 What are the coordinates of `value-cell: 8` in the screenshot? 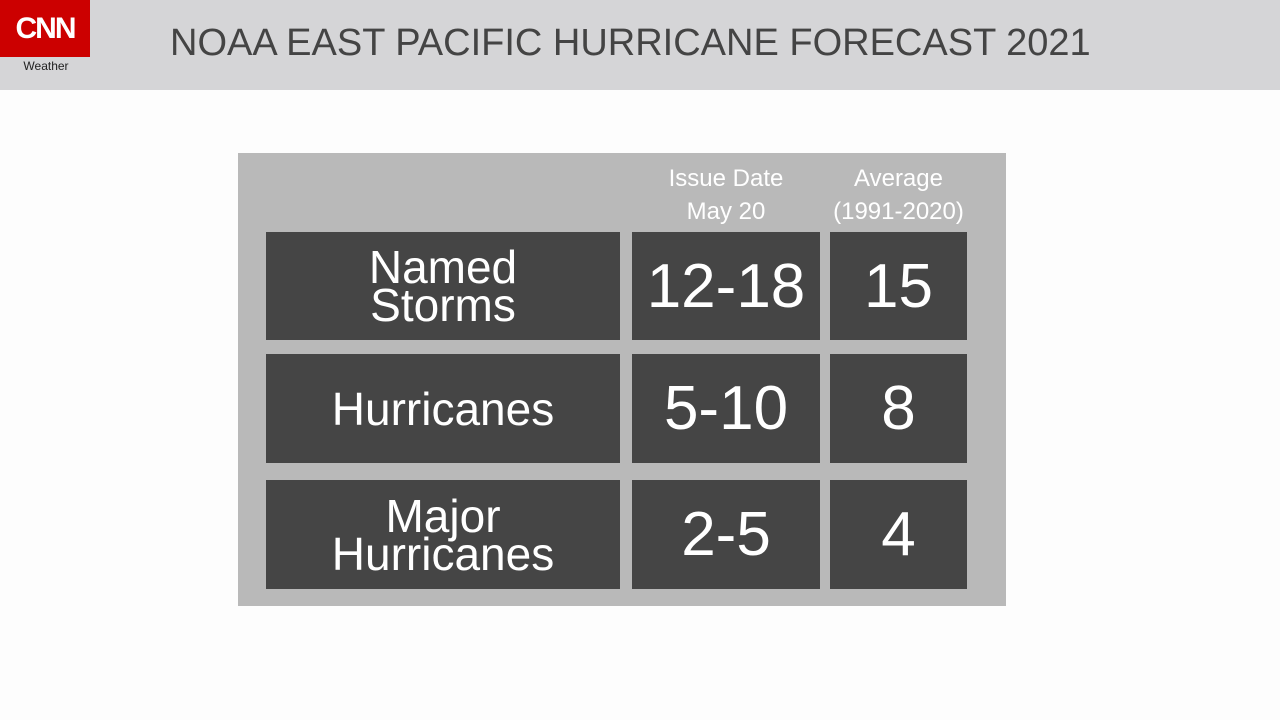 It's located at (898, 408).